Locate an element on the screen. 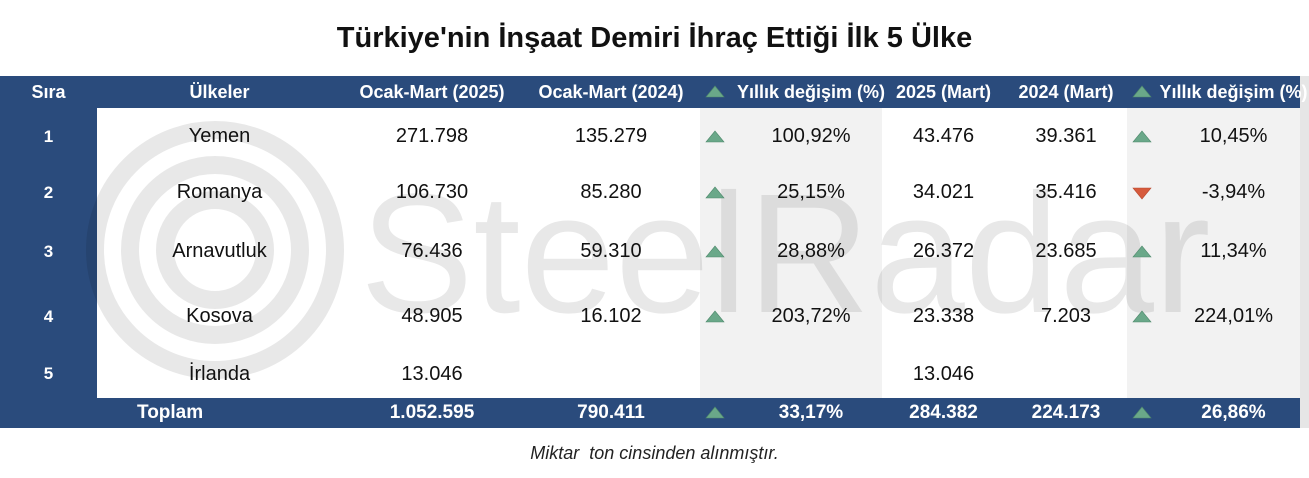 Image resolution: width=1309 pixels, height=478 pixels. cell: 5 is located at coordinates (48, 373).